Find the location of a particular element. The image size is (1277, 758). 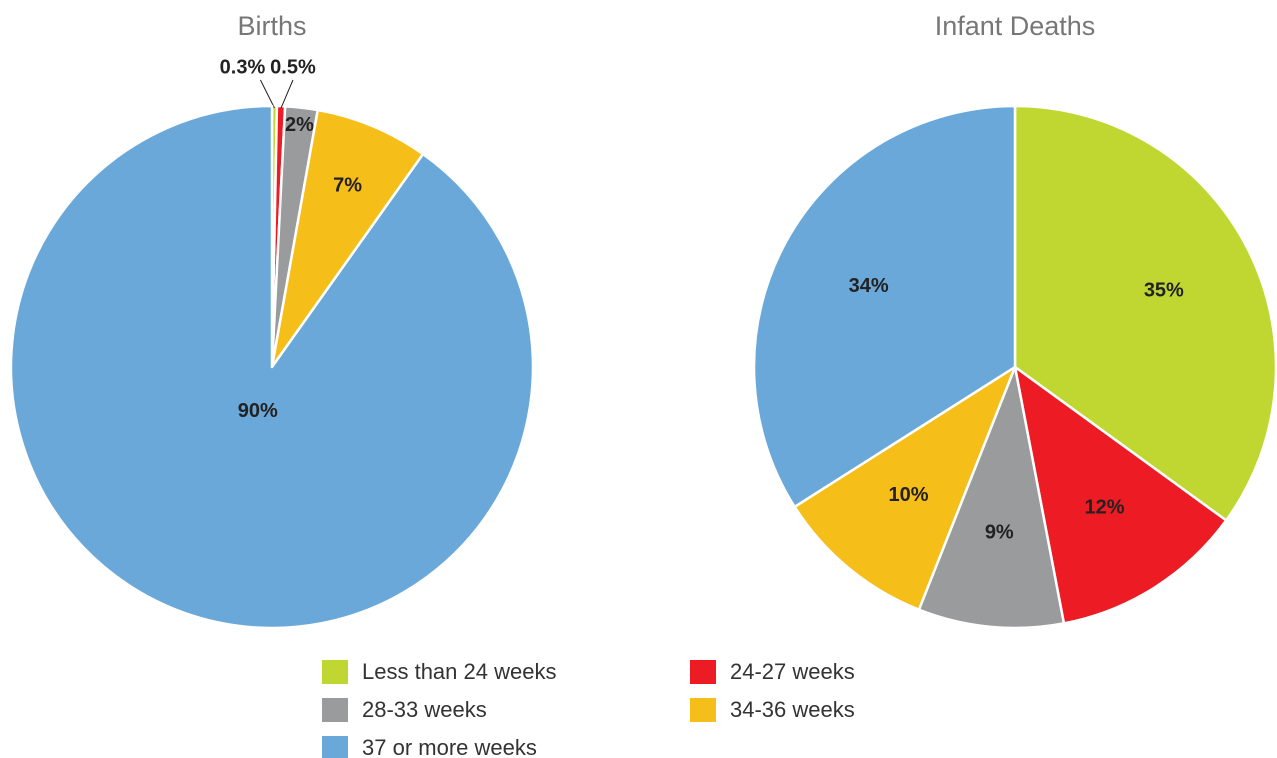

legend-label: 28-33 weeks is located at coordinates (424, 709).